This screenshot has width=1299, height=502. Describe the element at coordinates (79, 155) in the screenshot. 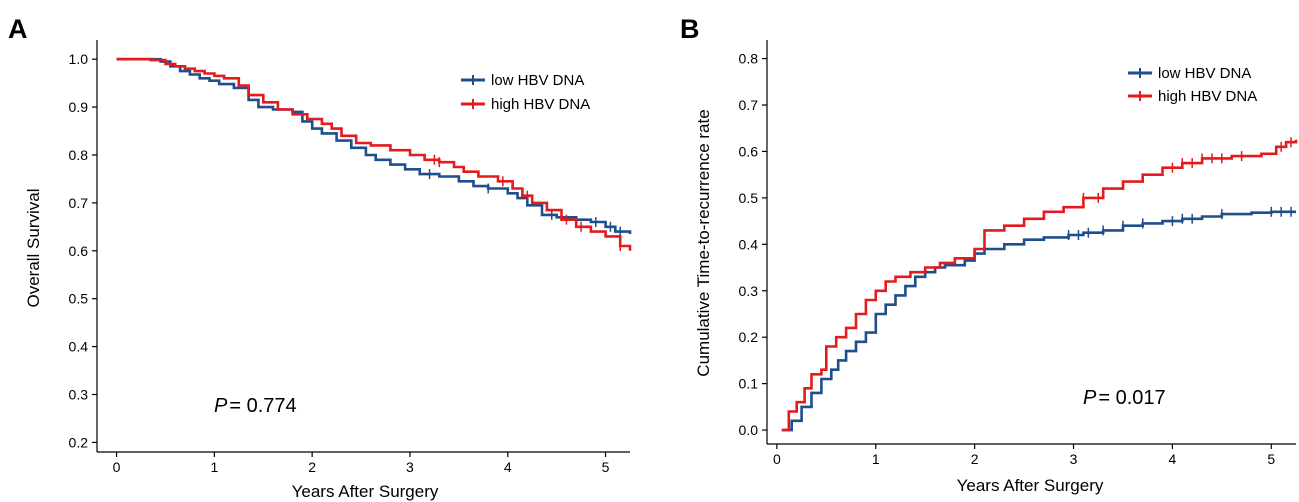

I see `panel-a-y-tick-label: 0.8` at that location.